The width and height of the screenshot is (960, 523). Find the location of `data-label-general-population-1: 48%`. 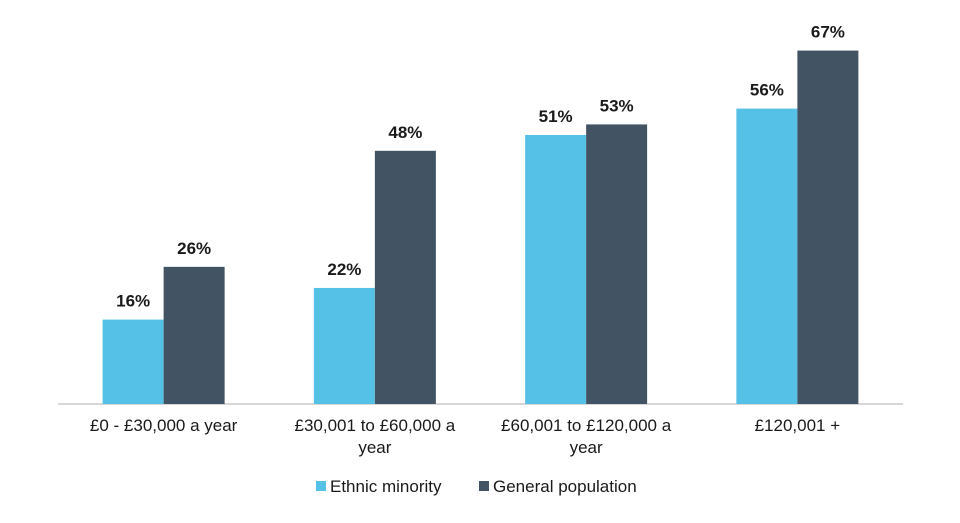

data-label-general-population-1: 48% is located at coordinates (405, 132).